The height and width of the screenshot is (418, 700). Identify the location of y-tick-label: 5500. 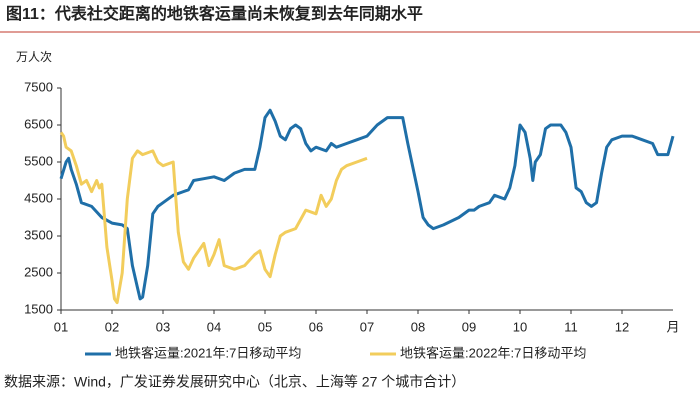
(38, 160).